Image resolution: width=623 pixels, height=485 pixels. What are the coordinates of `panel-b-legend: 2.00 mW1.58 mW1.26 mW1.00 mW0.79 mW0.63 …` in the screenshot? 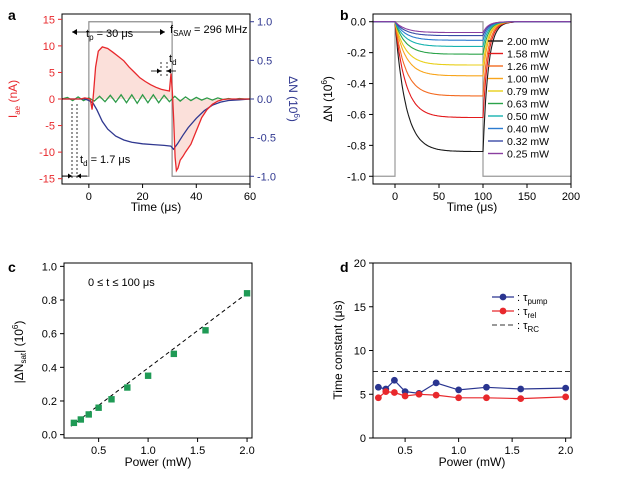 It's located at (518, 98).